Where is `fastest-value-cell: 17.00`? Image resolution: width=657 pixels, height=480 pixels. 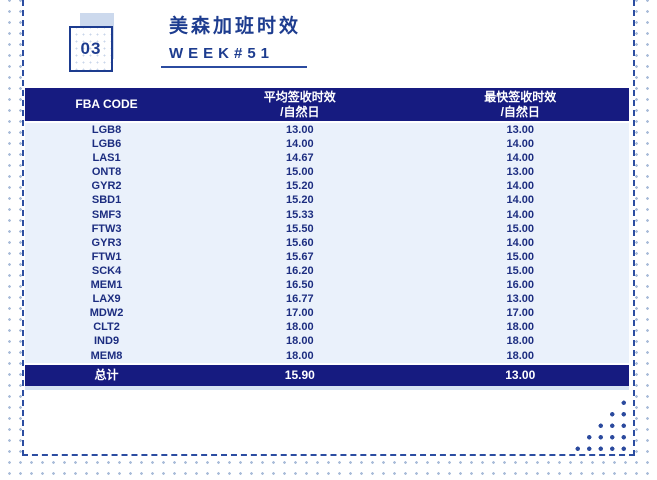
fastest-value-cell: 17.00 is located at coordinates (520, 313).